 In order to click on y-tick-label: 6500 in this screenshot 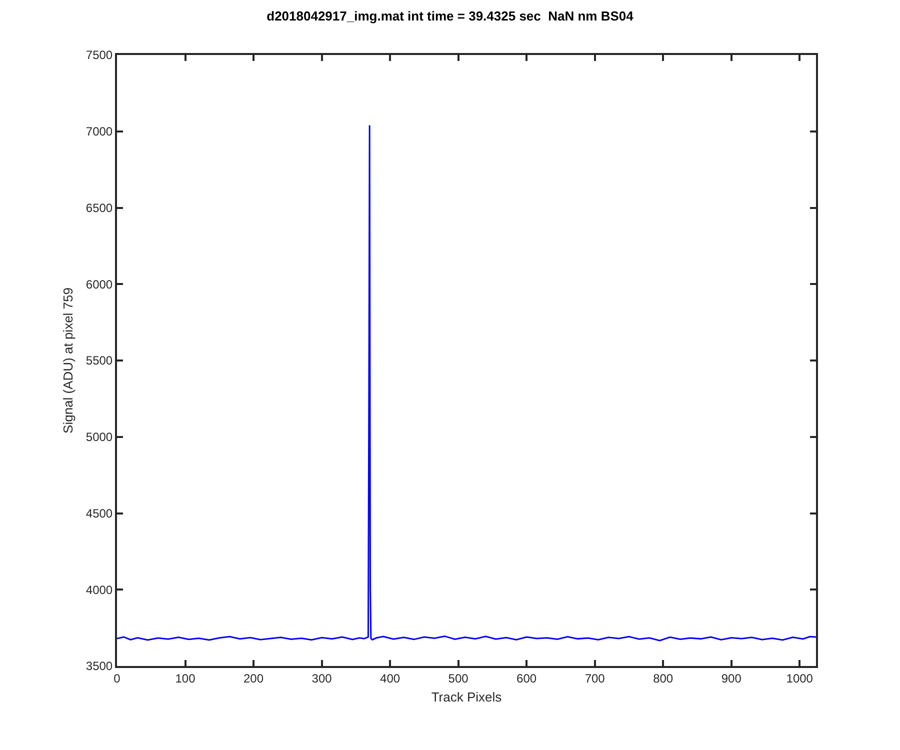, I will do `click(99, 207)`.